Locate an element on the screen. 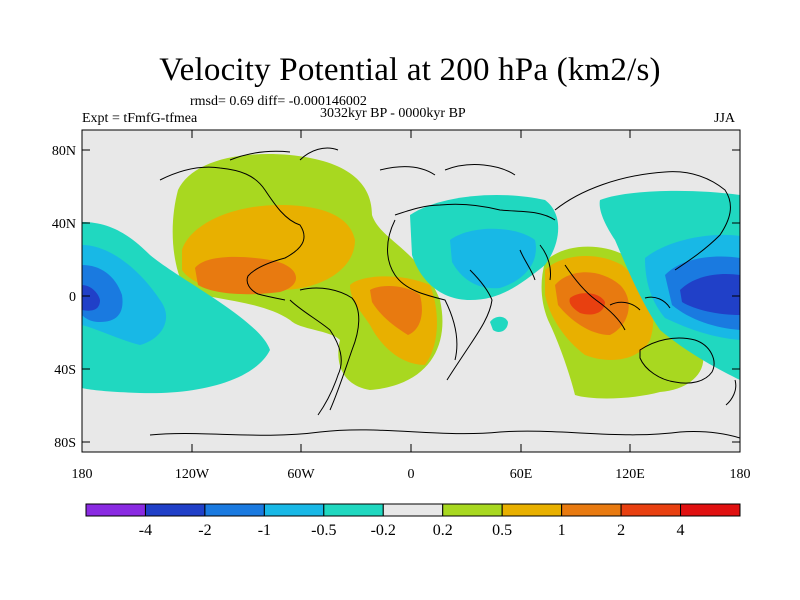  contour-epac-neg2 is located at coordinates (91, 298).